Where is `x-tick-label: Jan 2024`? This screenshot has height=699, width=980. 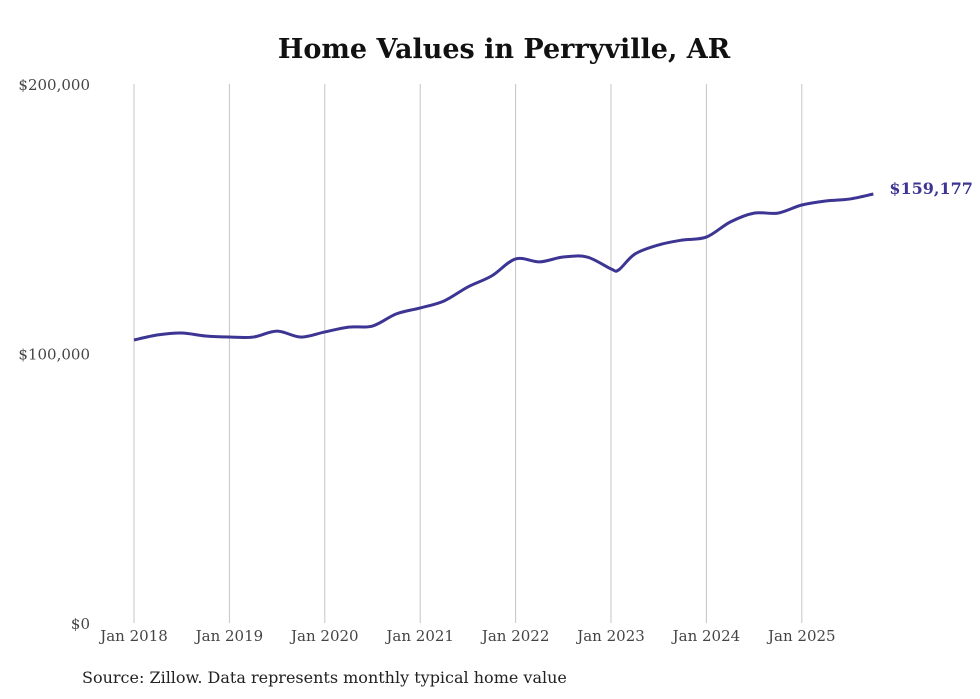
x-tick-label: Jan 2024 is located at coordinates (706, 636).